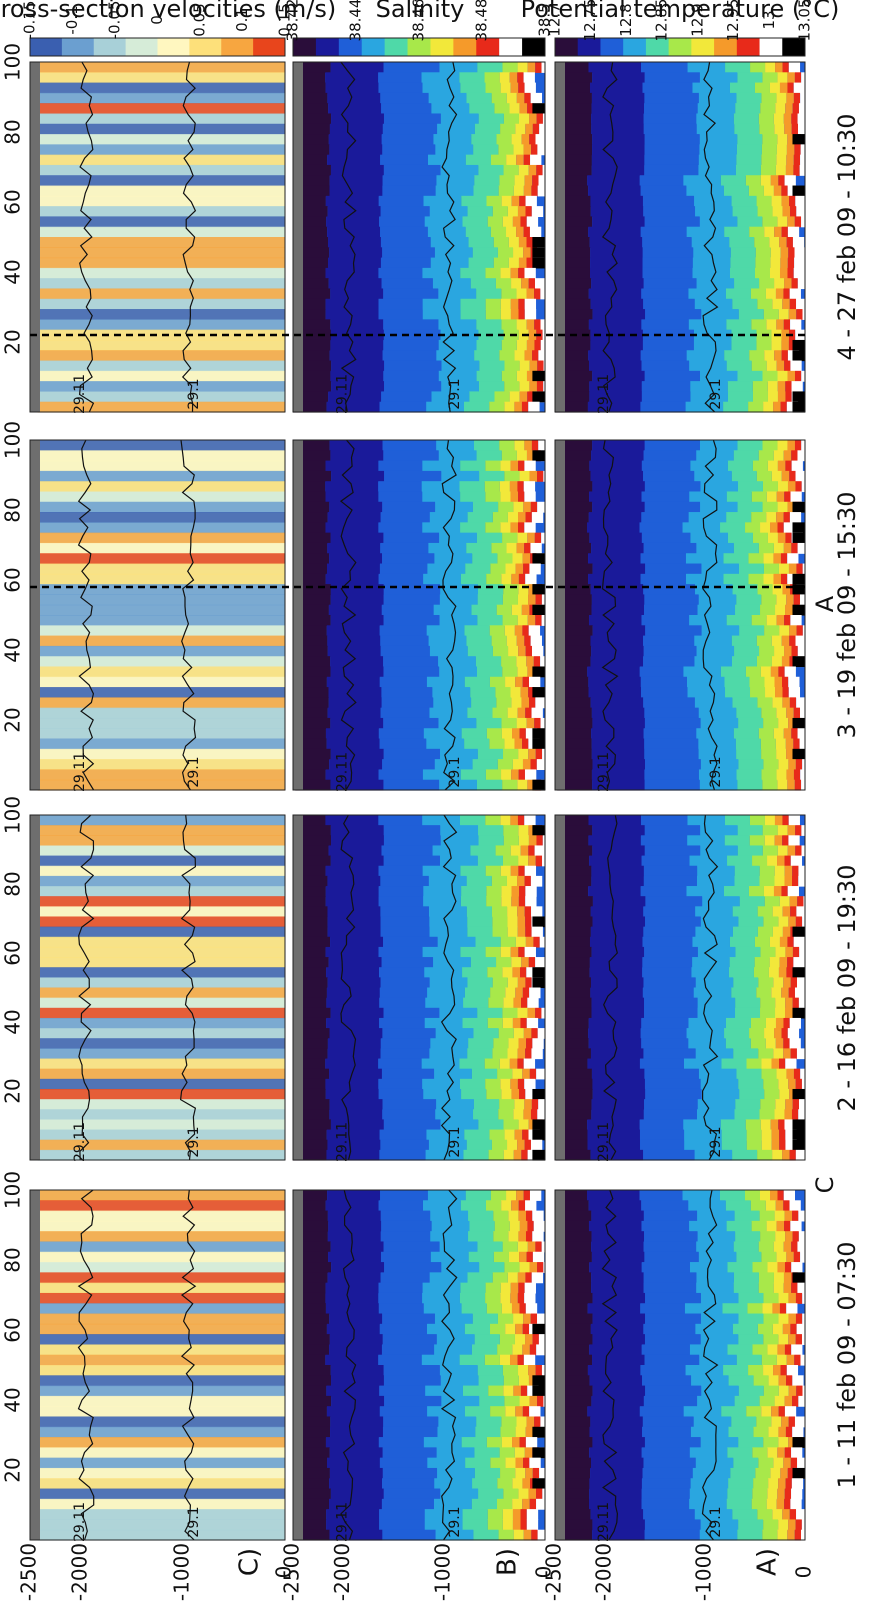 This screenshot has height=1613, width=872. What do you see at coordinates (545, 19) in the screenshot?
I see `colorbar-tick-label: 38.5` at bounding box center [545, 19].